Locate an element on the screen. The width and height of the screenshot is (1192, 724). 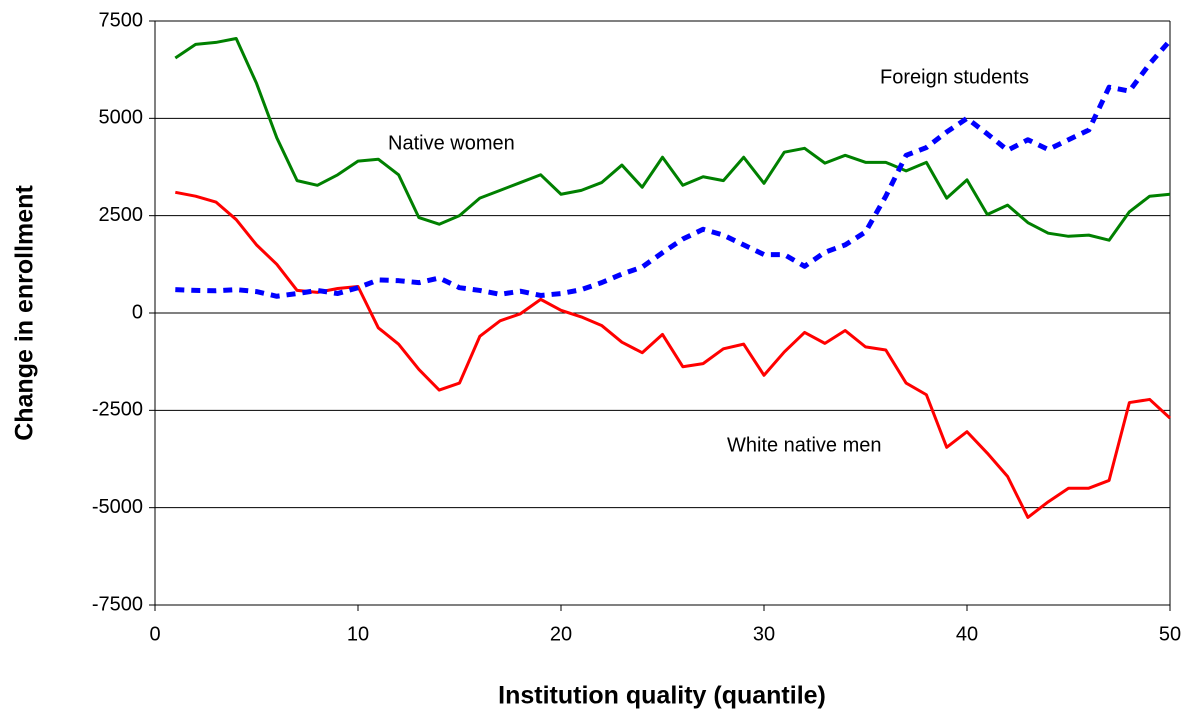
y-axis-title: Change in enrollment is located at coordinates (25, 313).